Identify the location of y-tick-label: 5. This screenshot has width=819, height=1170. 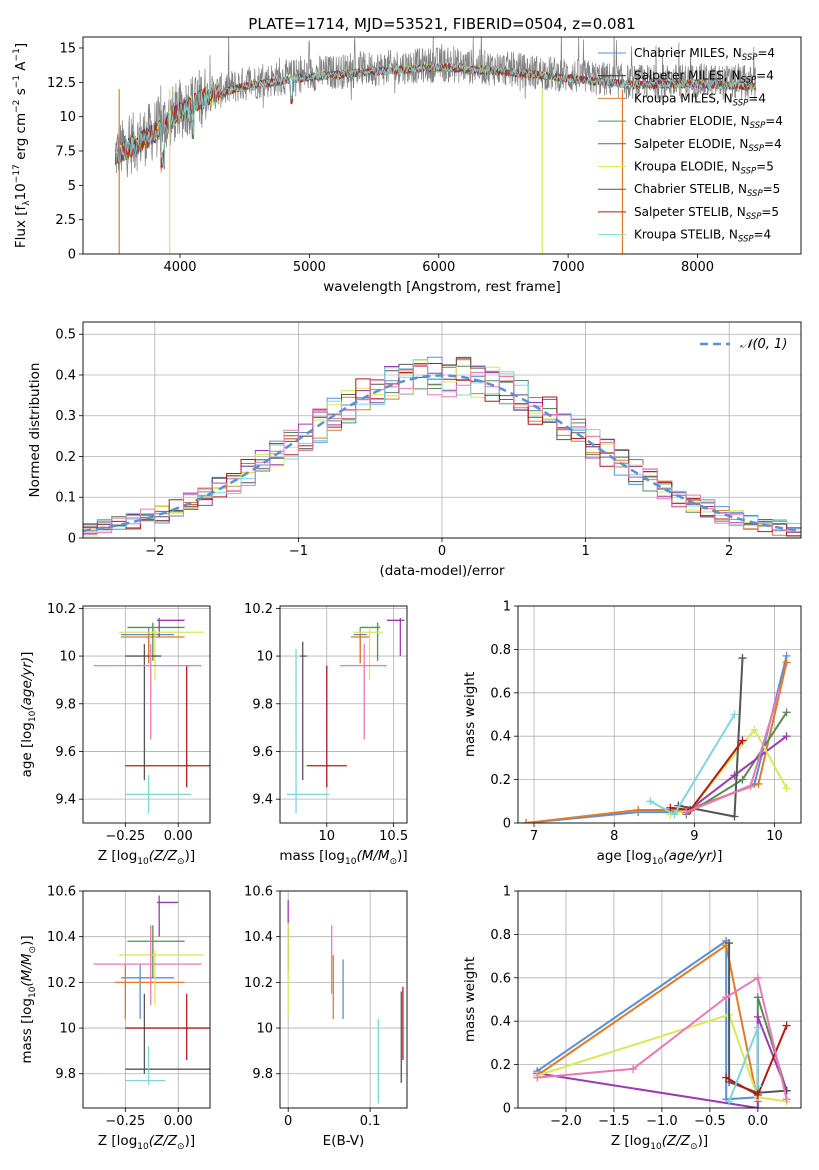
(72, 186).